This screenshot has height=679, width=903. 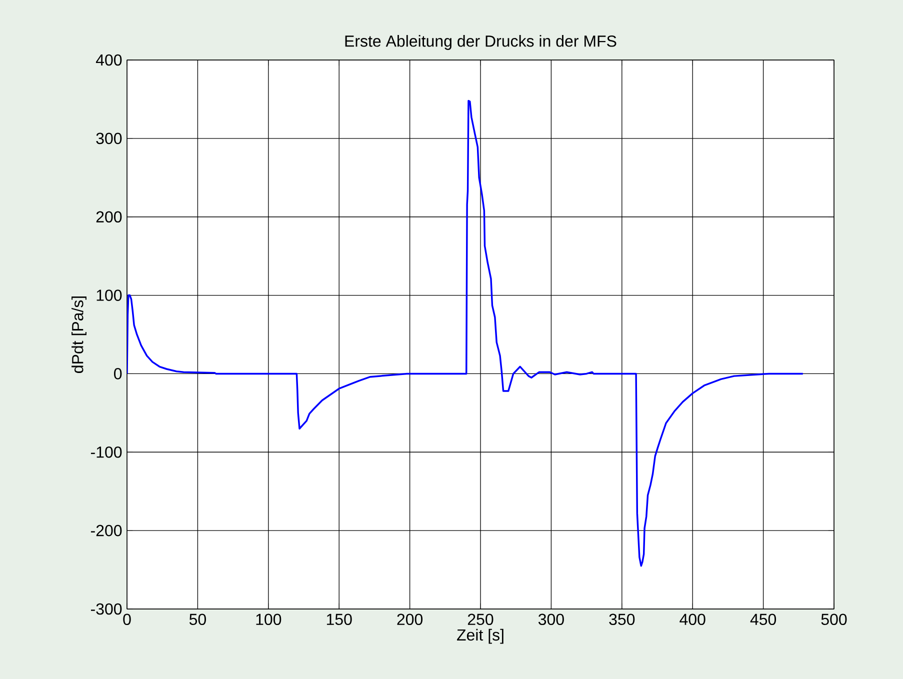 What do you see at coordinates (197, 620) in the screenshot?
I see `x-tick-label: 50` at bounding box center [197, 620].